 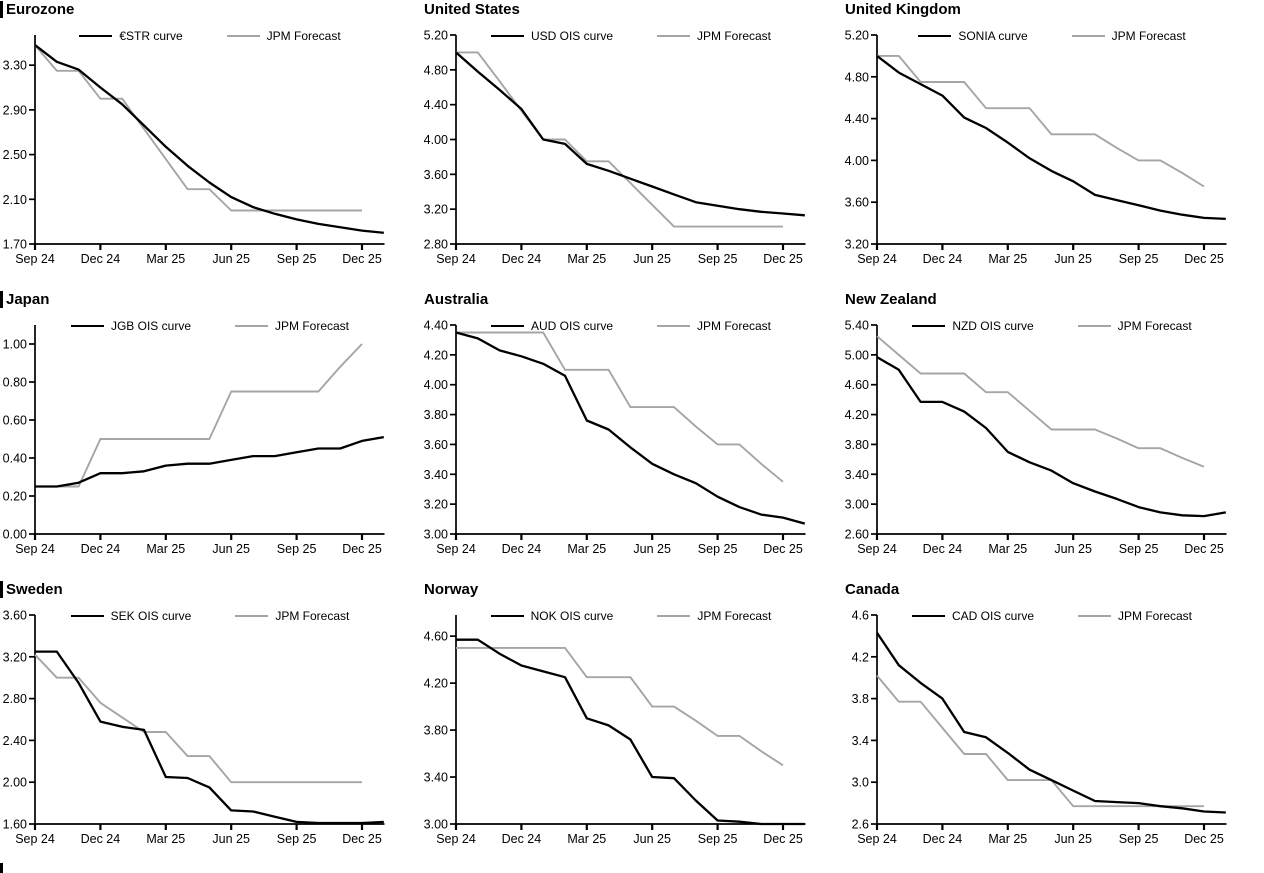 What do you see at coordinates (1052, 326) in the screenshot?
I see `legend: NZD OIS curve JPM Forecast` at bounding box center [1052, 326].